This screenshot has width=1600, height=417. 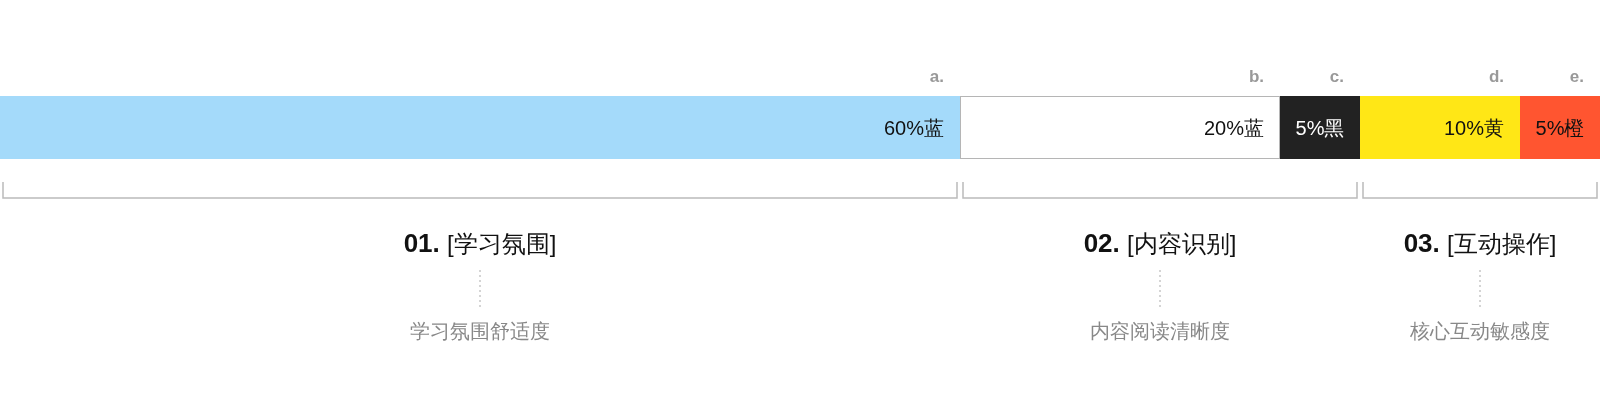 What do you see at coordinates (480, 331) in the screenshot?
I see `annotation: 学习氛围舒适度` at bounding box center [480, 331].